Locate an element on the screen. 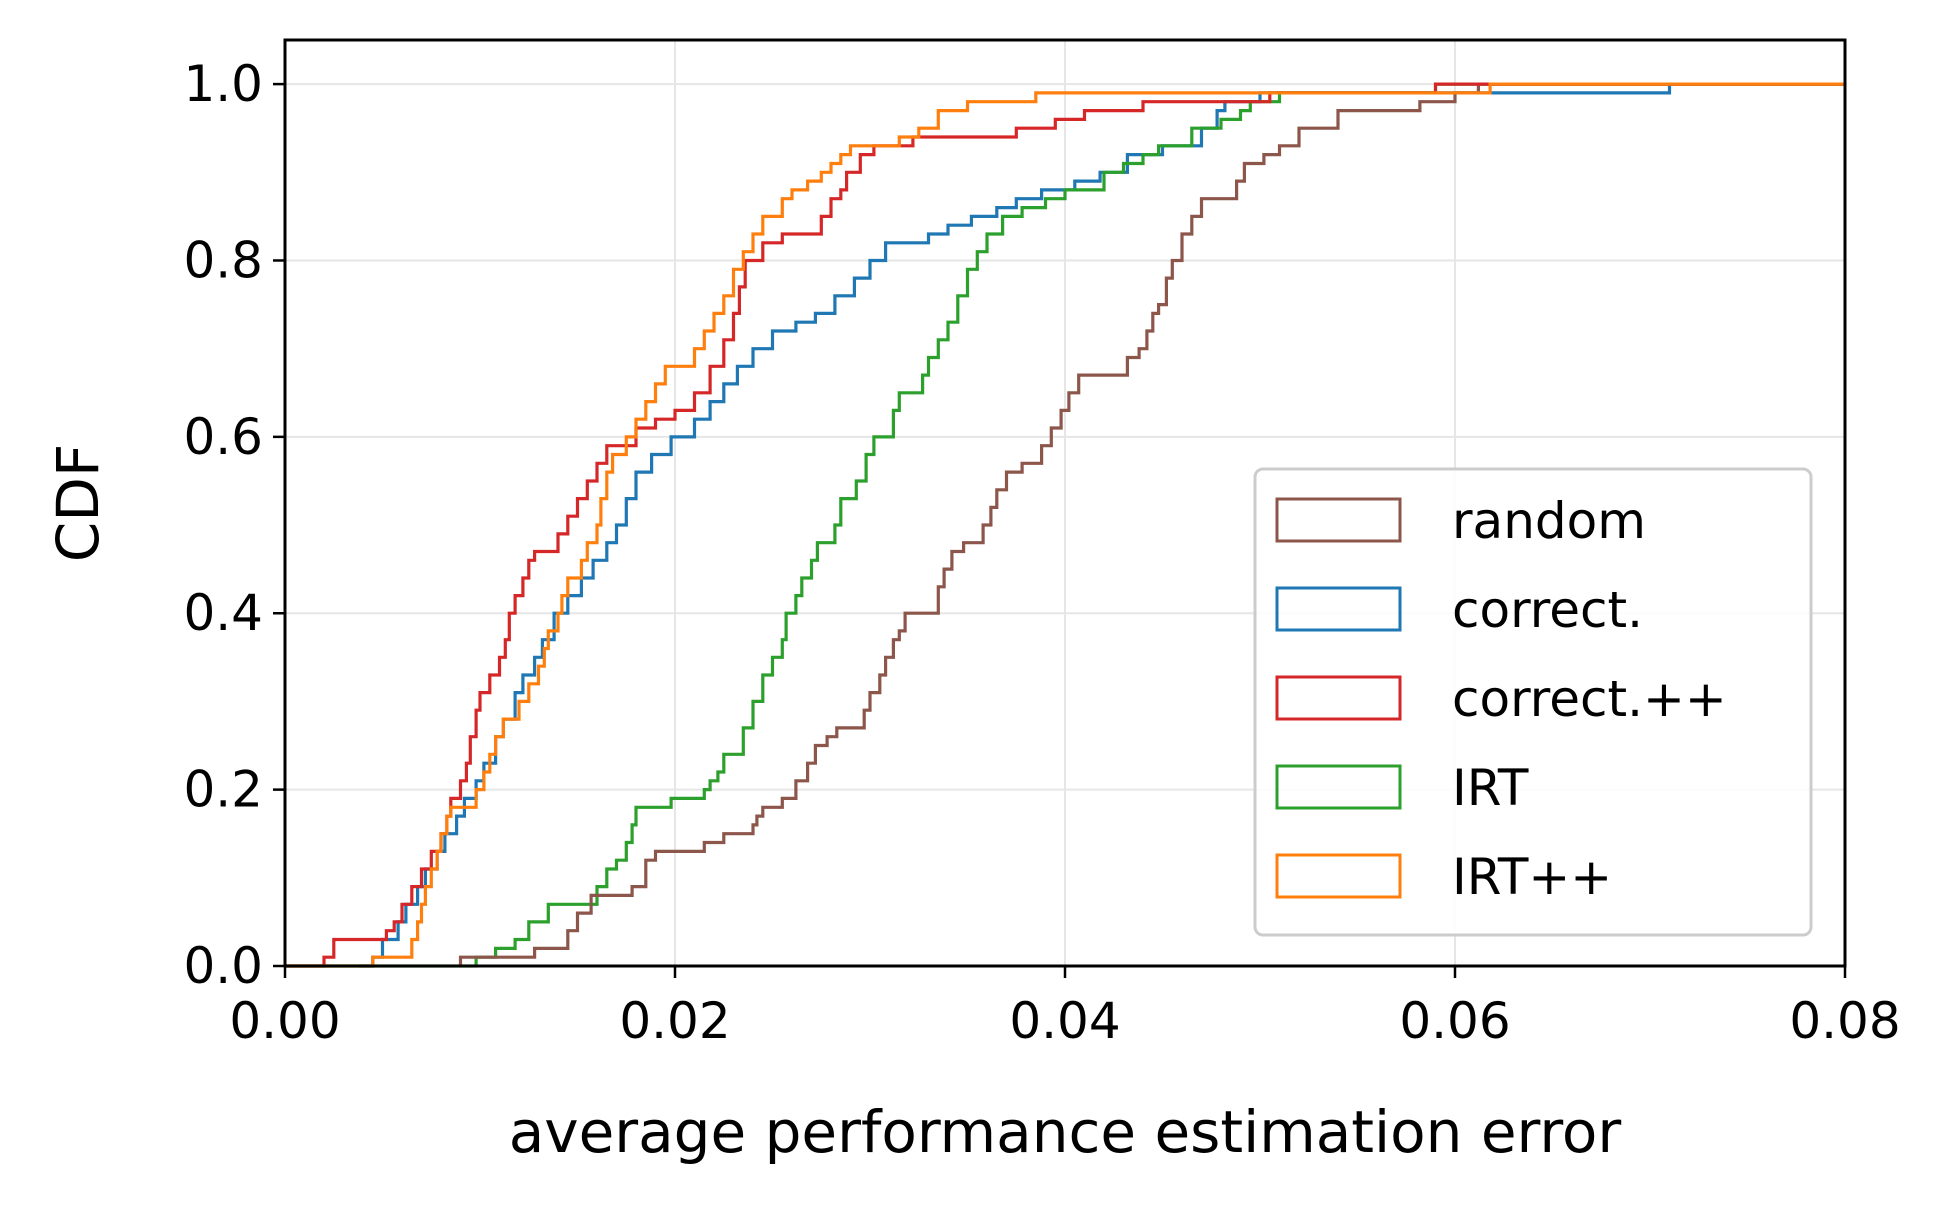 The image size is (1947, 1207). legend: random correct. correct.++ IRT IRT++ is located at coordinates (1533, 702).